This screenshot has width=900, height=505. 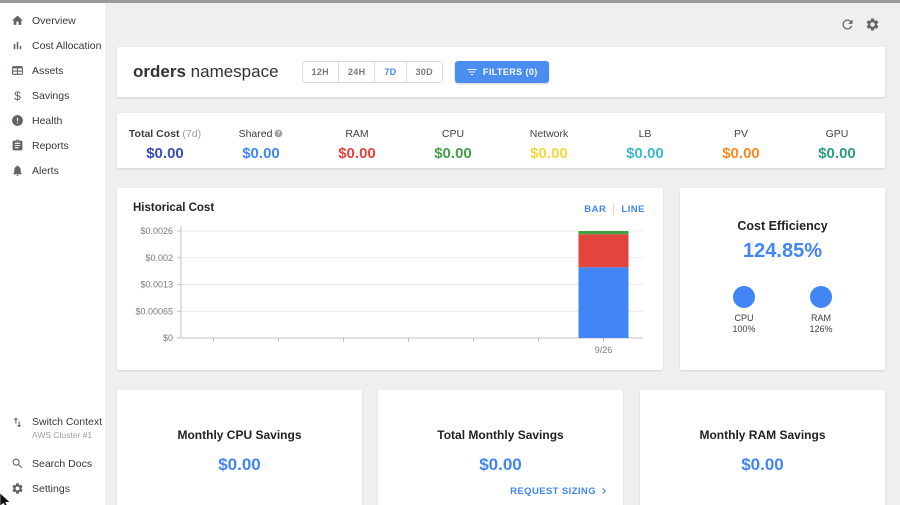 I want to click on red-segment, so click(x=603, y=251).